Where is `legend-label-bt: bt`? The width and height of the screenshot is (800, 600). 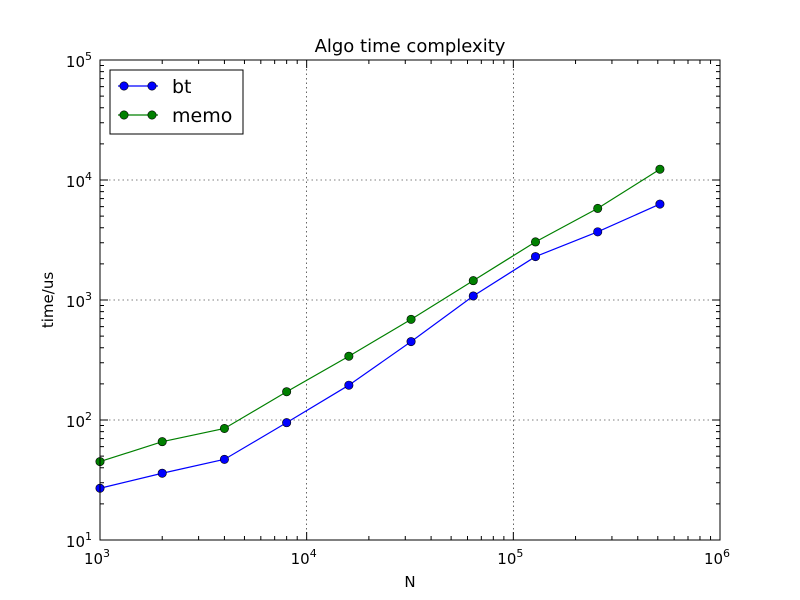
legend-label-bt: bt is located at coordinates (182, 87).